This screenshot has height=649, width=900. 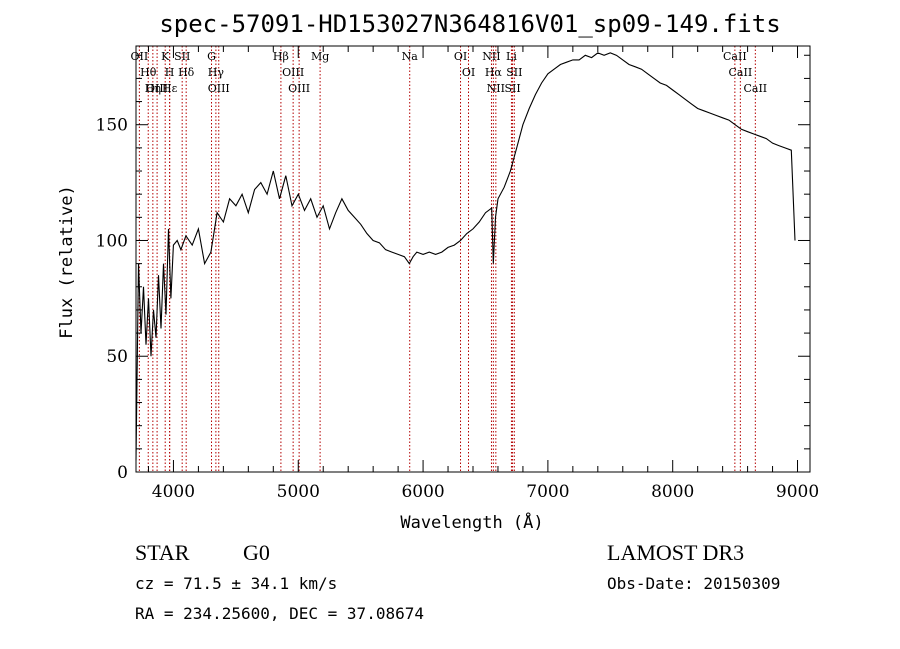 What do you see at coordinates (797, 492) in the screenshot?
I see `x-tick-label: 9000` at bounding box center [797, 492].